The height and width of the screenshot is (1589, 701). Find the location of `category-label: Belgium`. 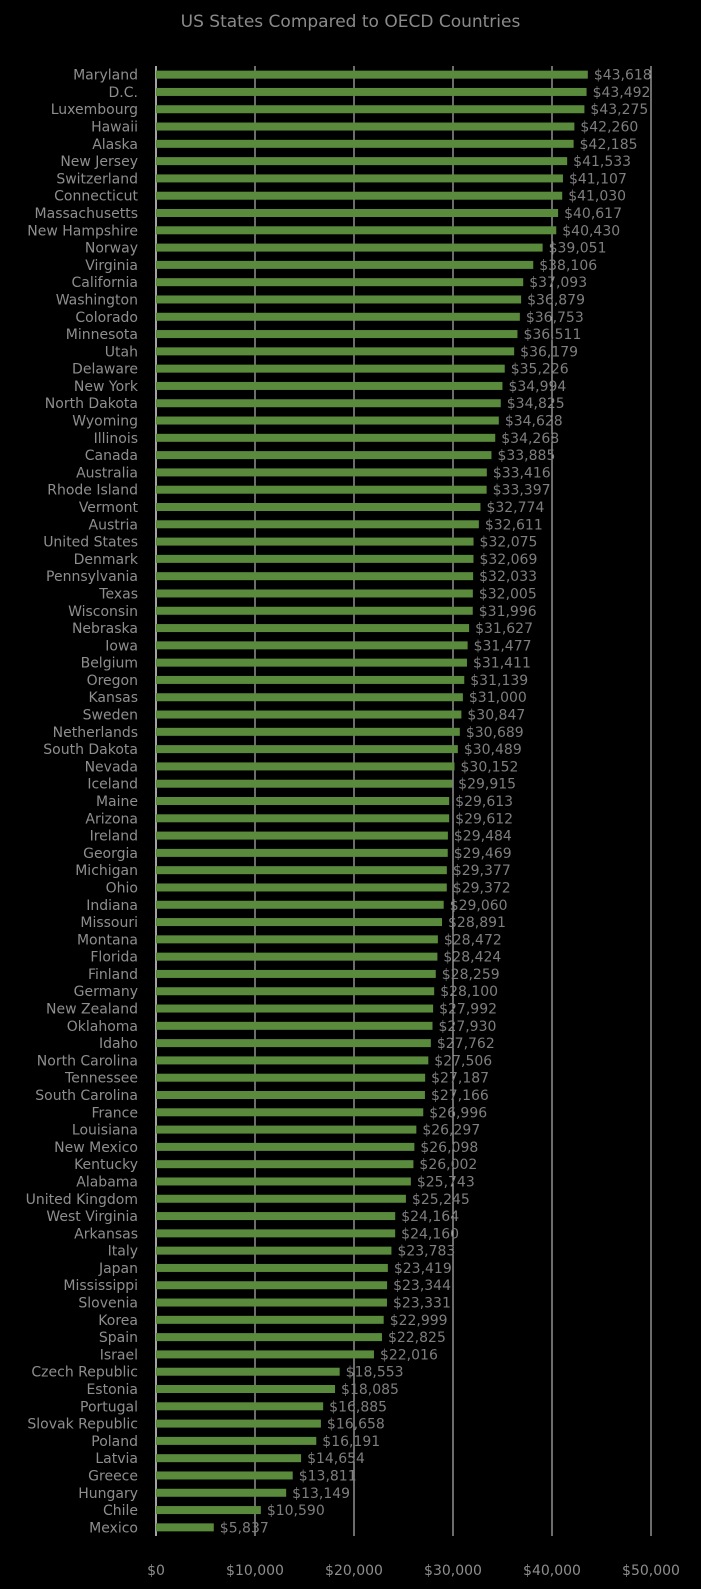

category-label: Belgium is located at coordinates (109, 664).